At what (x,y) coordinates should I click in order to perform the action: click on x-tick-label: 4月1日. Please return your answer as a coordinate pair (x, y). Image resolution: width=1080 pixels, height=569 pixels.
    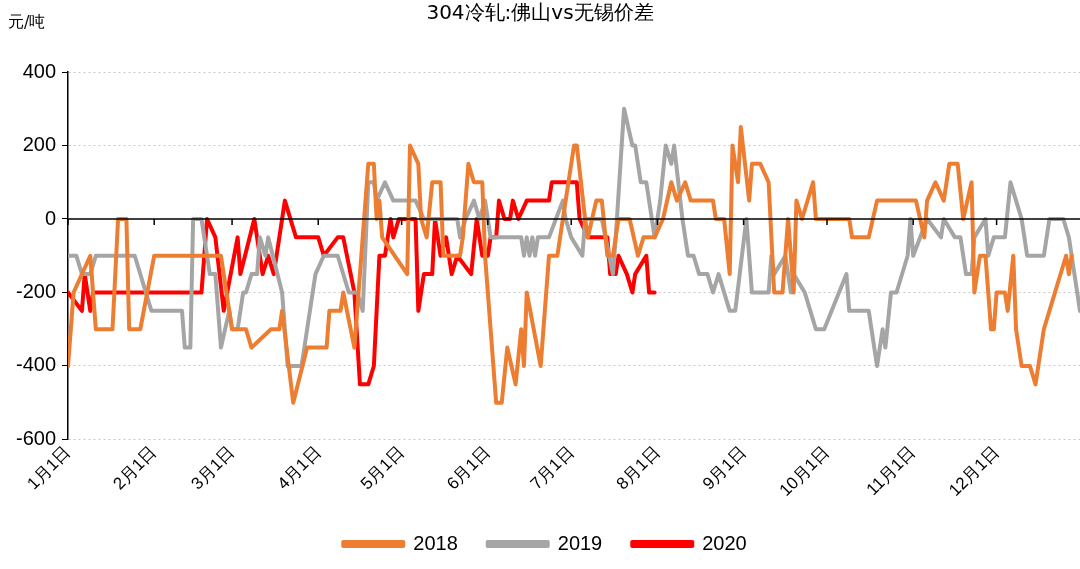
    Looking at the image, I should click on (299, 468).